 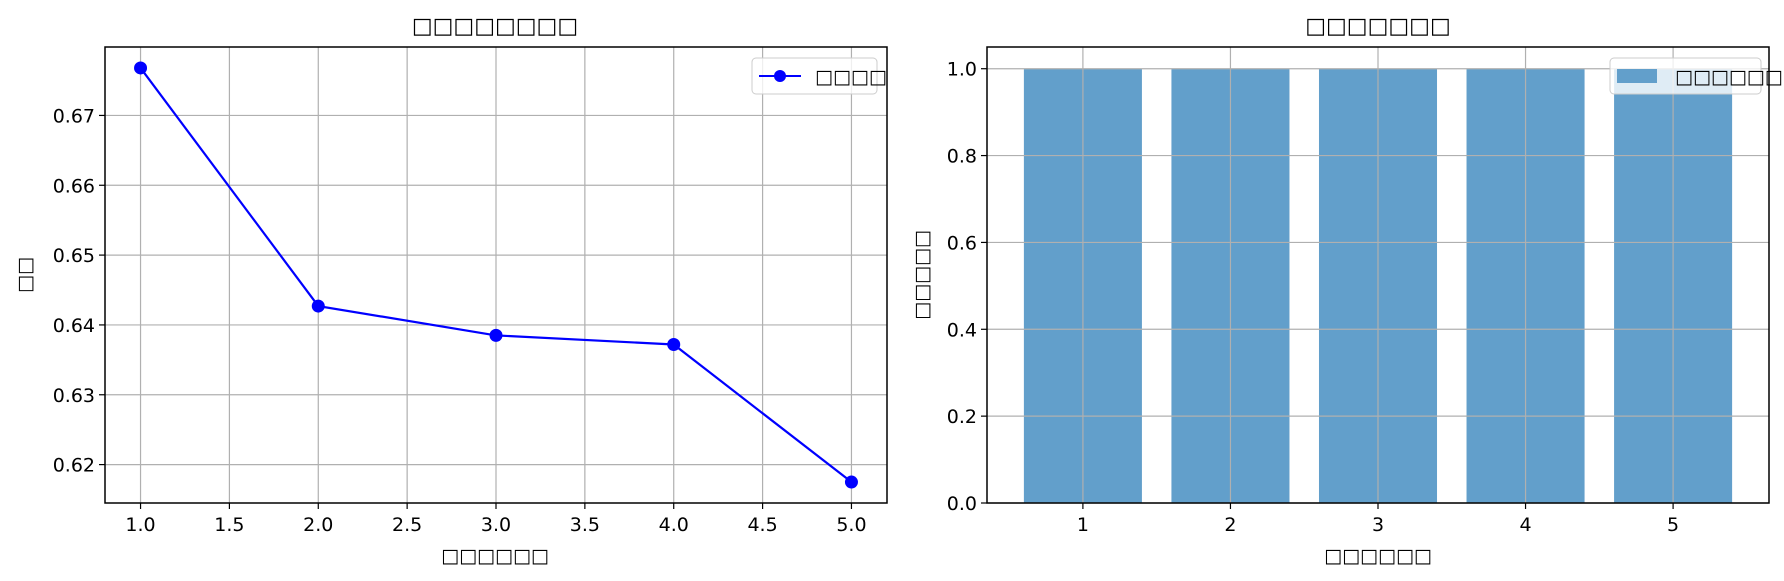 What do you see at coordinates (1729, 77) in the screenshot?
I see `bar-legend-label: □□□□□□` at bounding box center [1729, 77].